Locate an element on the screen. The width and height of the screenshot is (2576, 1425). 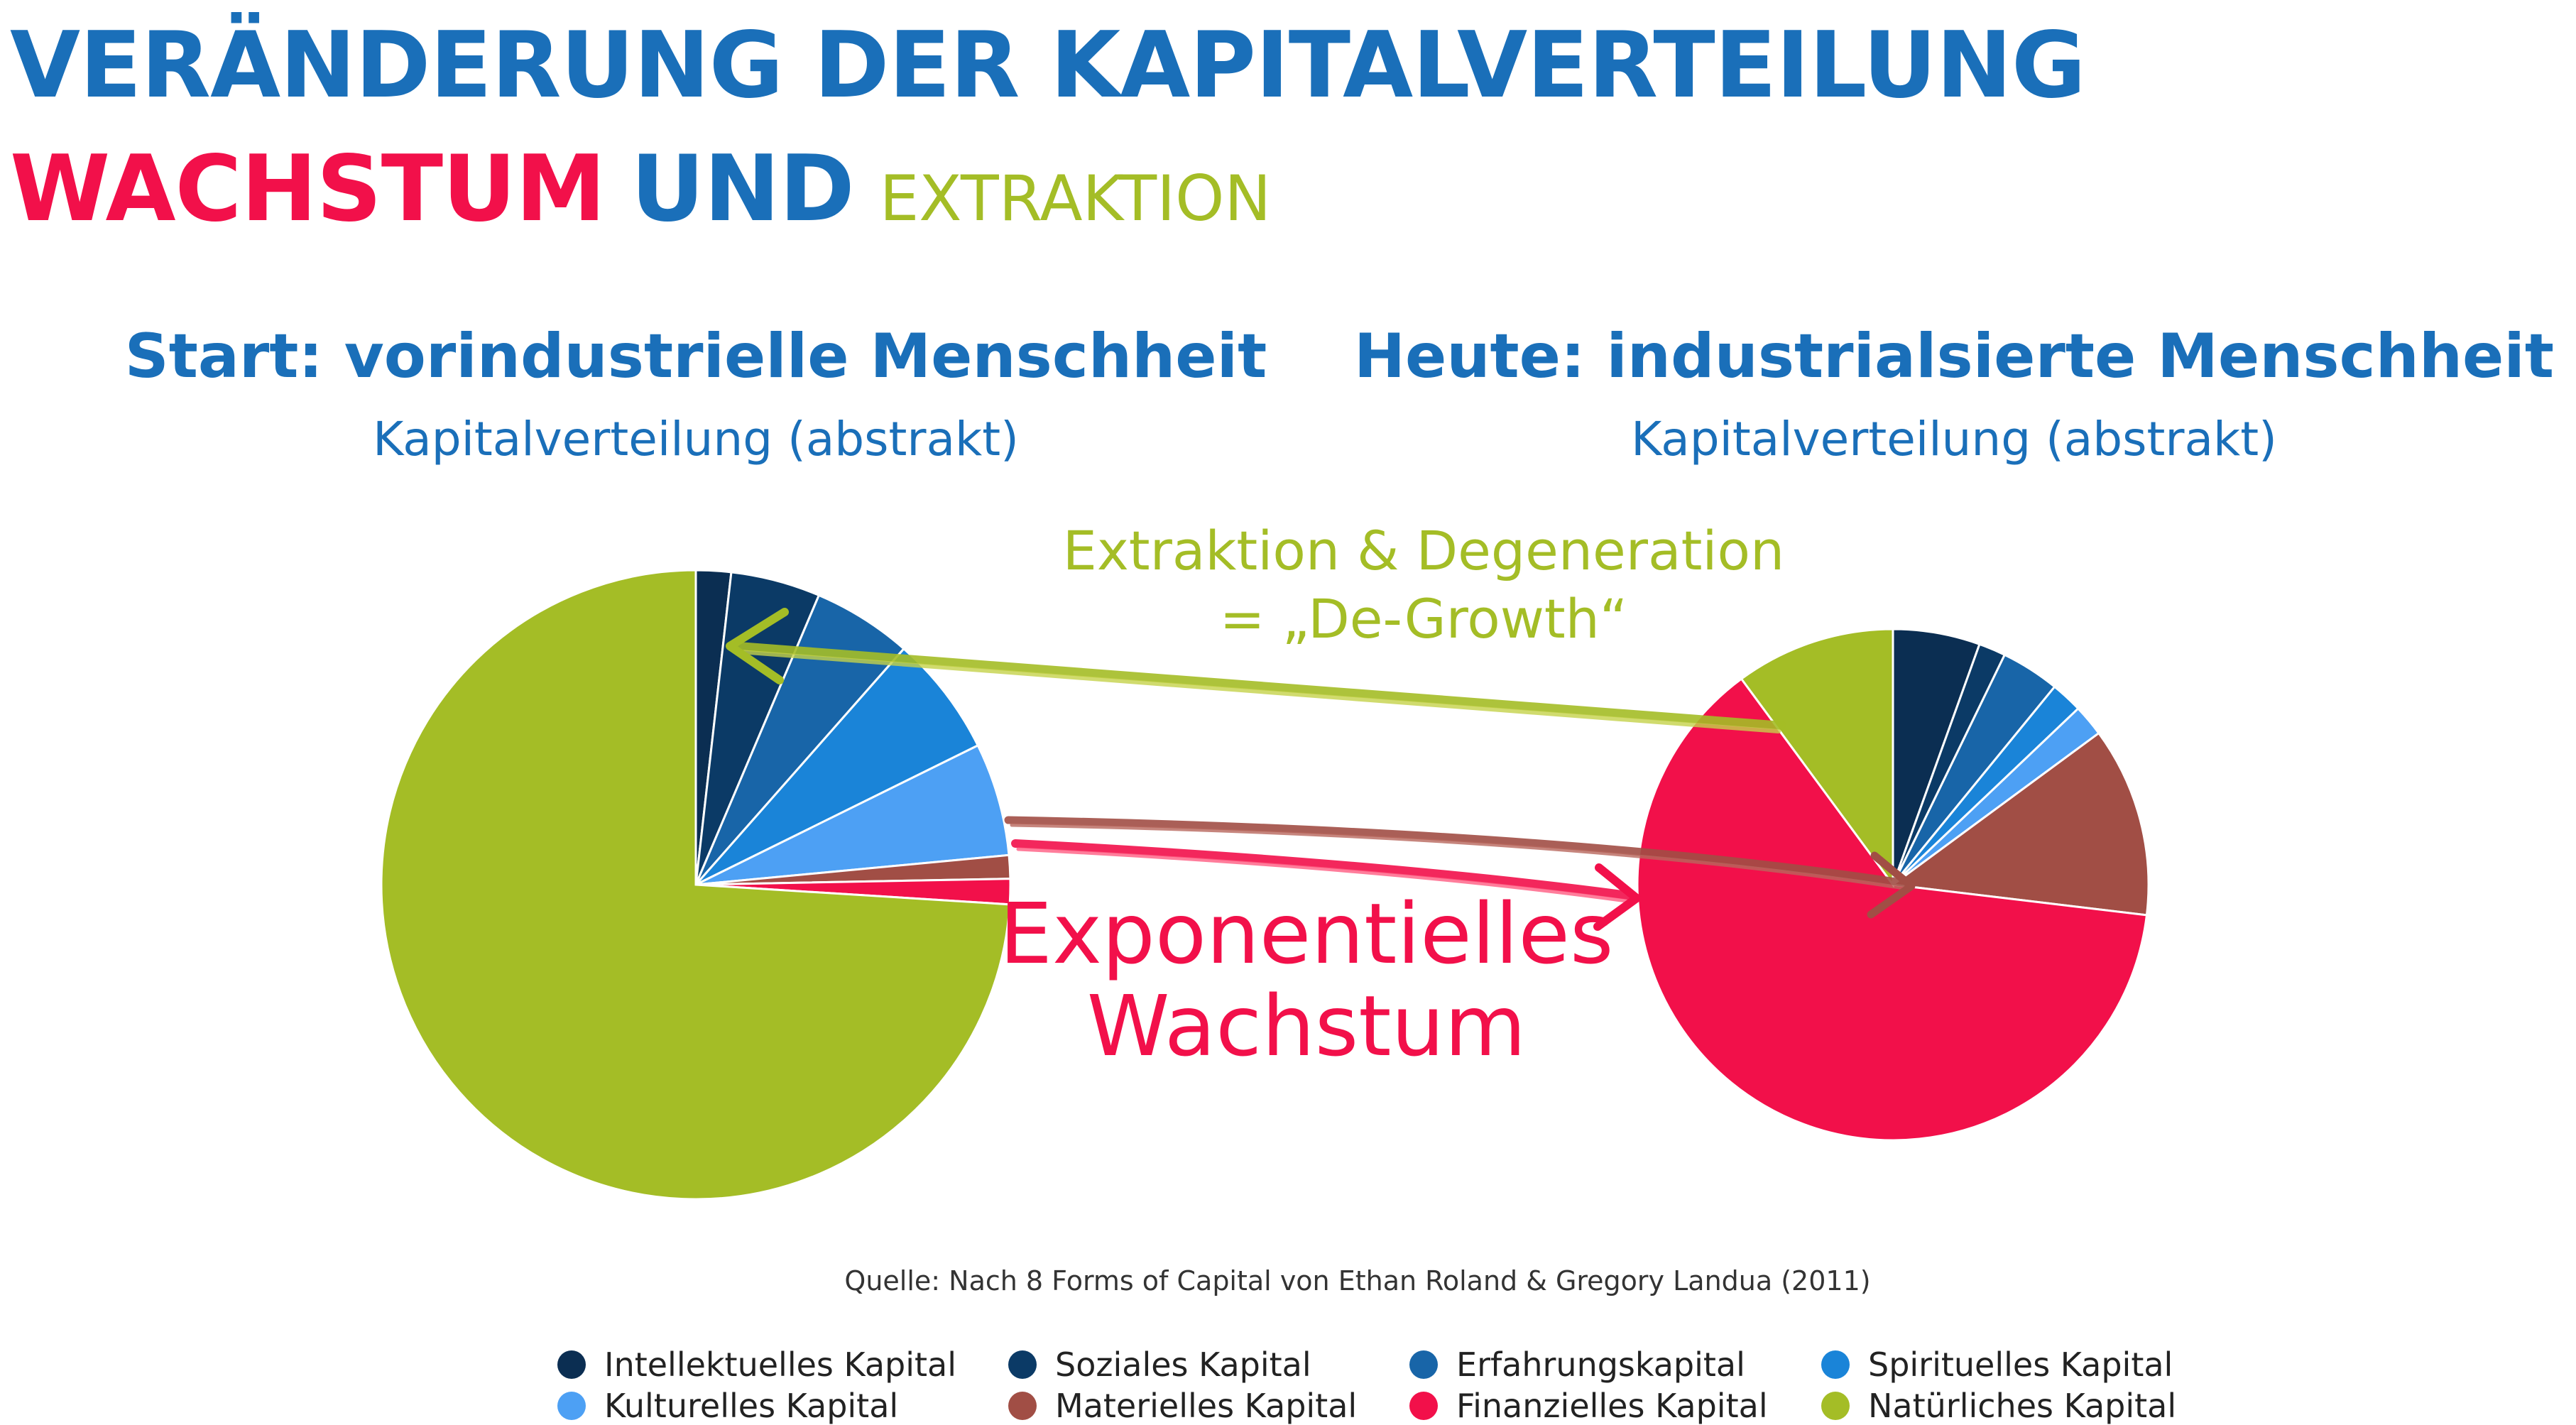
legend-item: Finanzielles Kapital is located at coordinates (1588, 1406).